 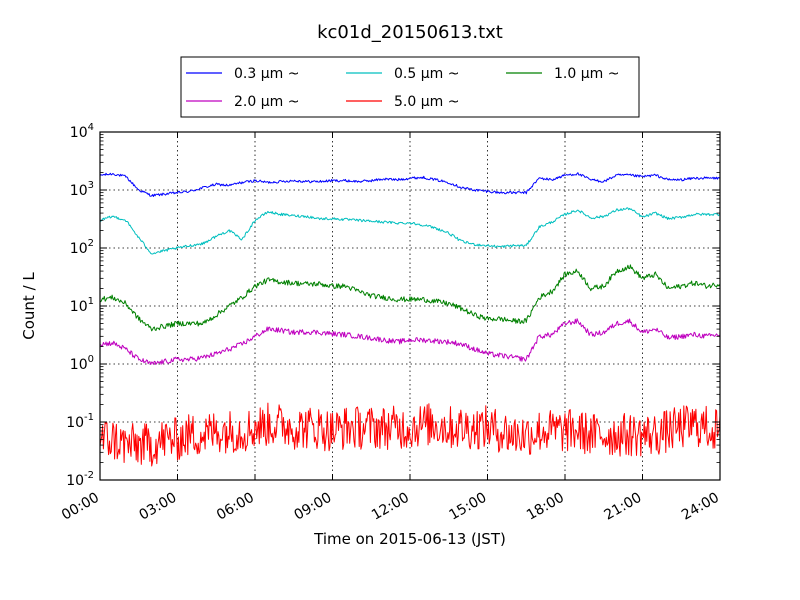 I want to click on y-tick-label: 10⁻¹, so click(x=80, y=421).